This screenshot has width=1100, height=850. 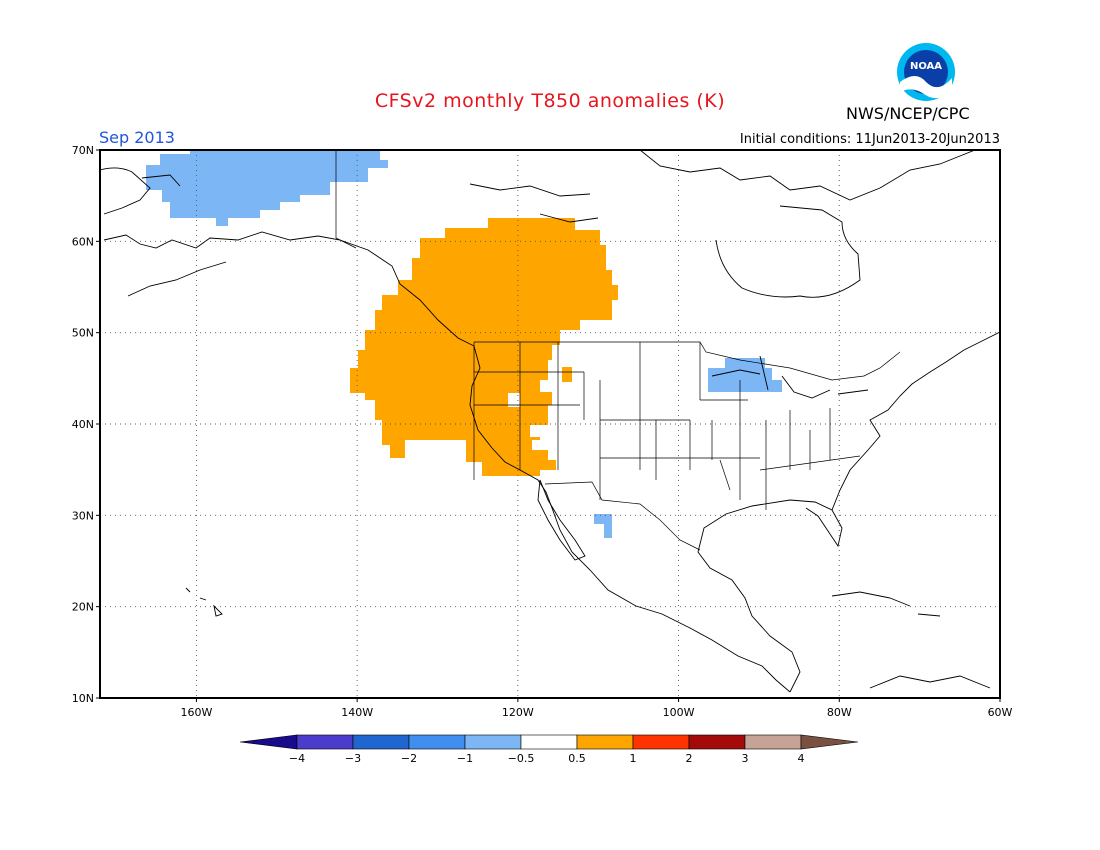 I want to click on legend-label: 3, so click(x=745, y=758).